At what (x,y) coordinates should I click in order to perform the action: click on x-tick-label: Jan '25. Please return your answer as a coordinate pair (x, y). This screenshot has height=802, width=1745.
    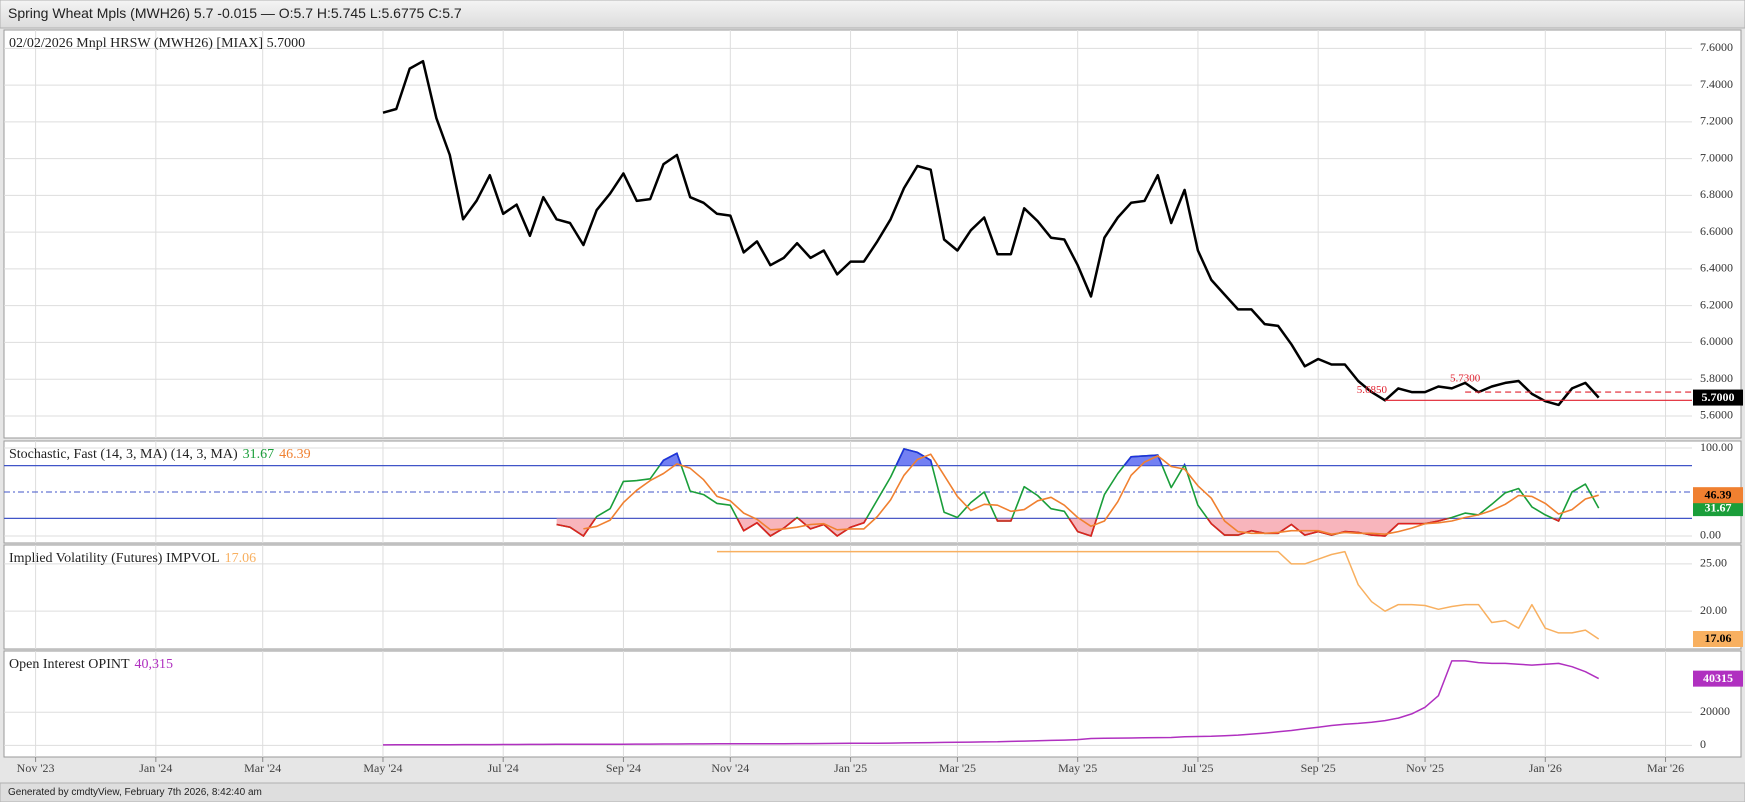
    Looking at the image, I should click on (850, 768).